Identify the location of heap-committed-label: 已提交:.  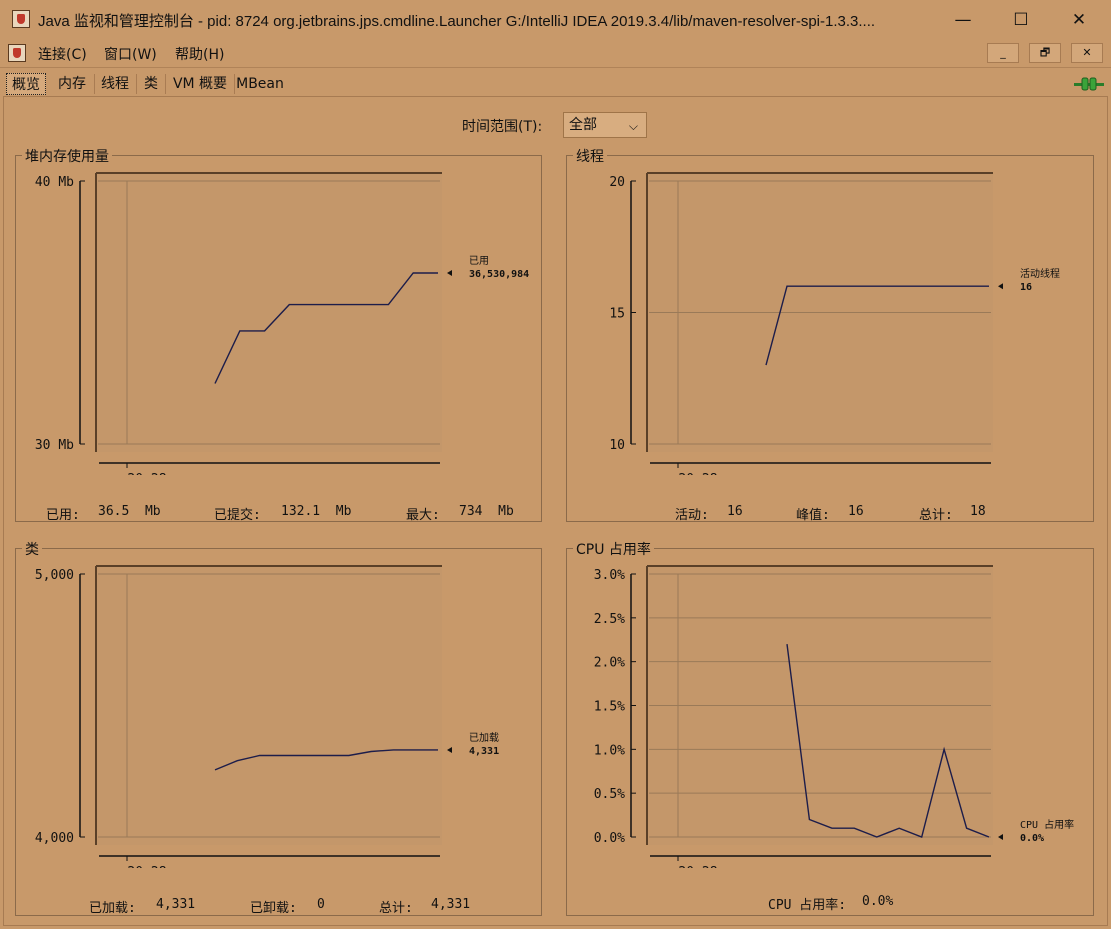
(237, 515).